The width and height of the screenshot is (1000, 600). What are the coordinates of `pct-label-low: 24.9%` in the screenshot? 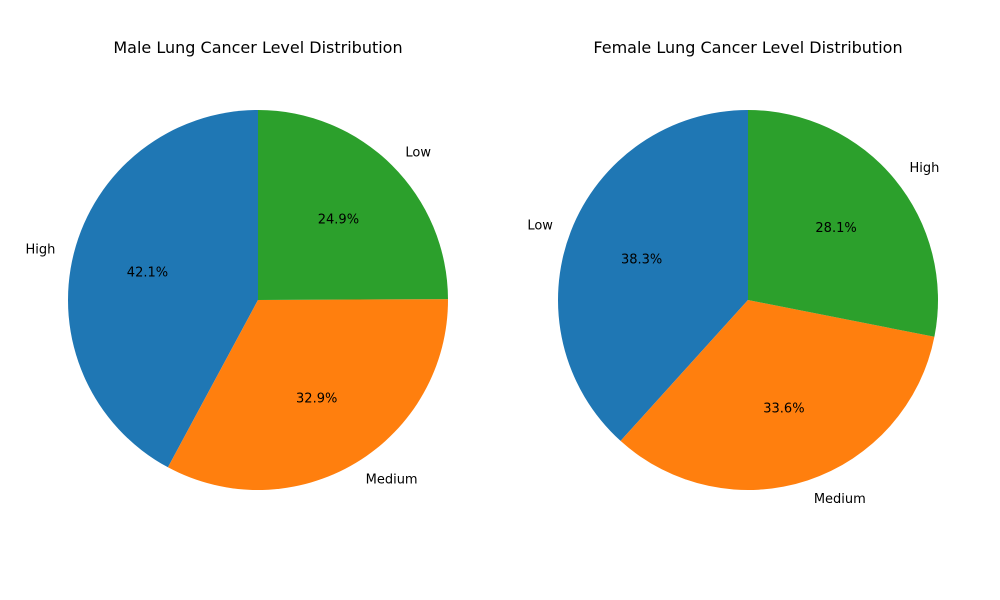 It's located at (338, 220).